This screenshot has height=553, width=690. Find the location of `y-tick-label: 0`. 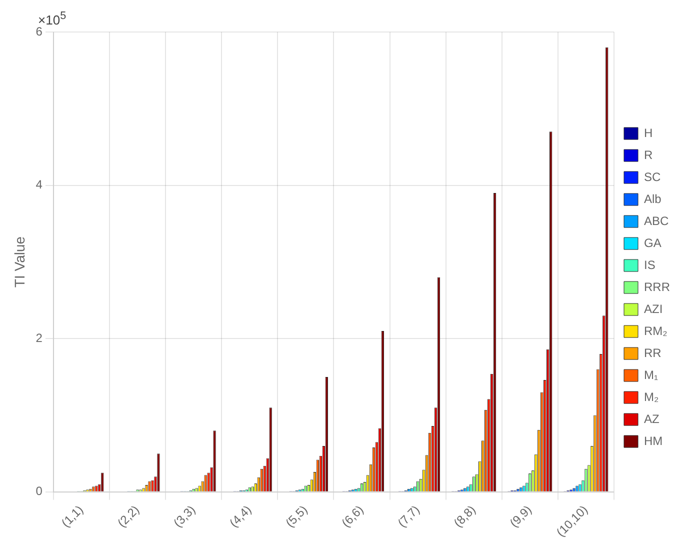

y-tick-label: 0 is located at coordinates (39, 491).